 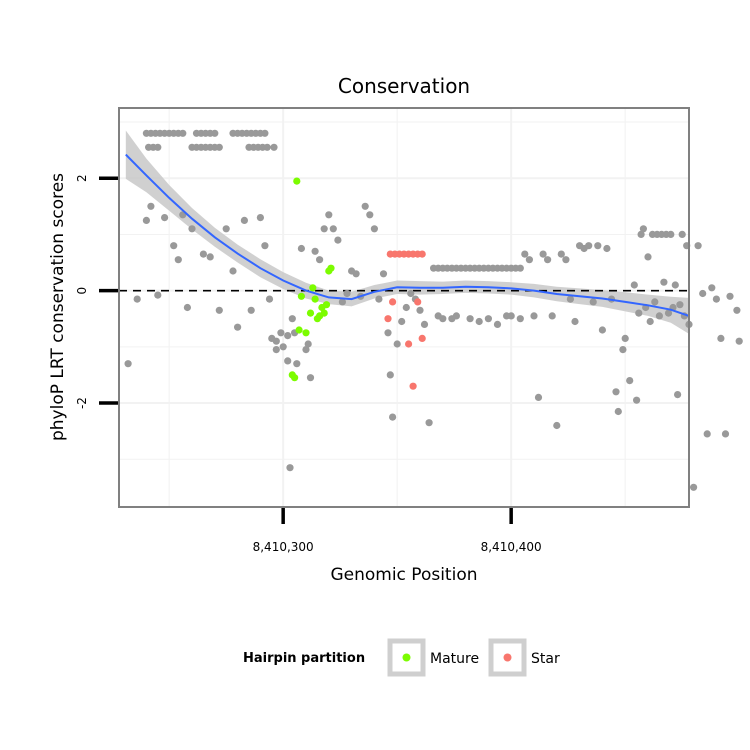 I want to click on legend-dot-star, so click(x=507, y=657).